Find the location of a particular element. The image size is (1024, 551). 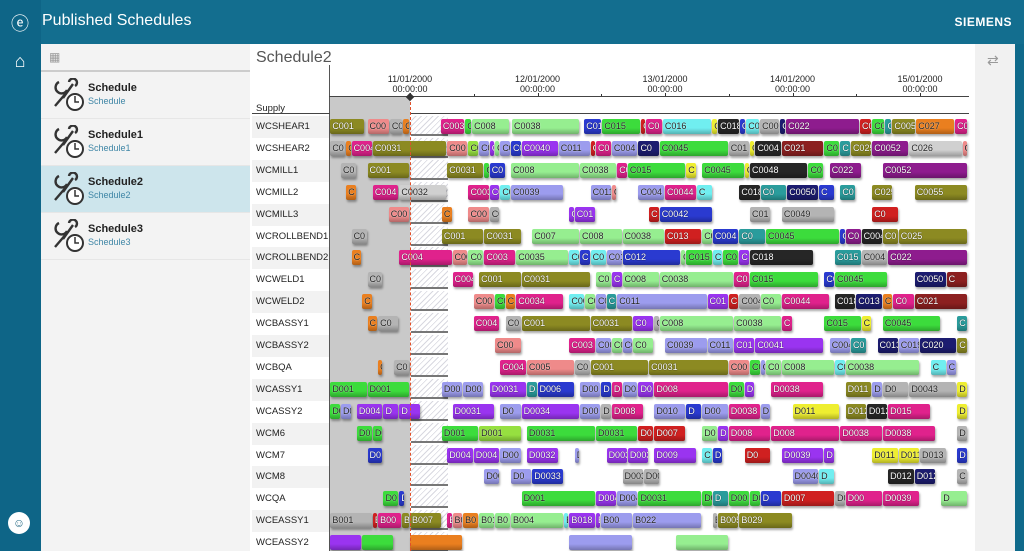

task-bar: C0039 is located at coordinates (686, 345).